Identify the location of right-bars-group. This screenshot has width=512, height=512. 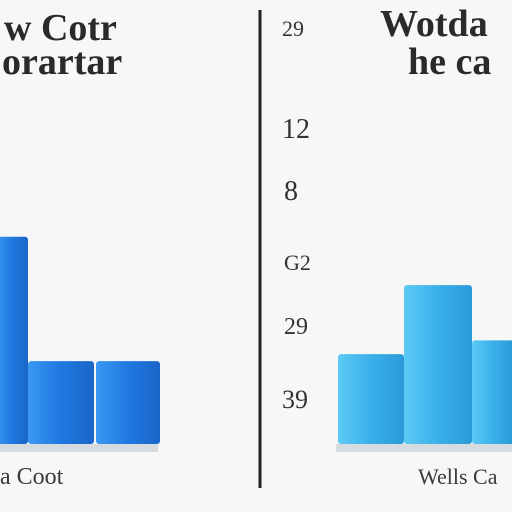
(425, 364).